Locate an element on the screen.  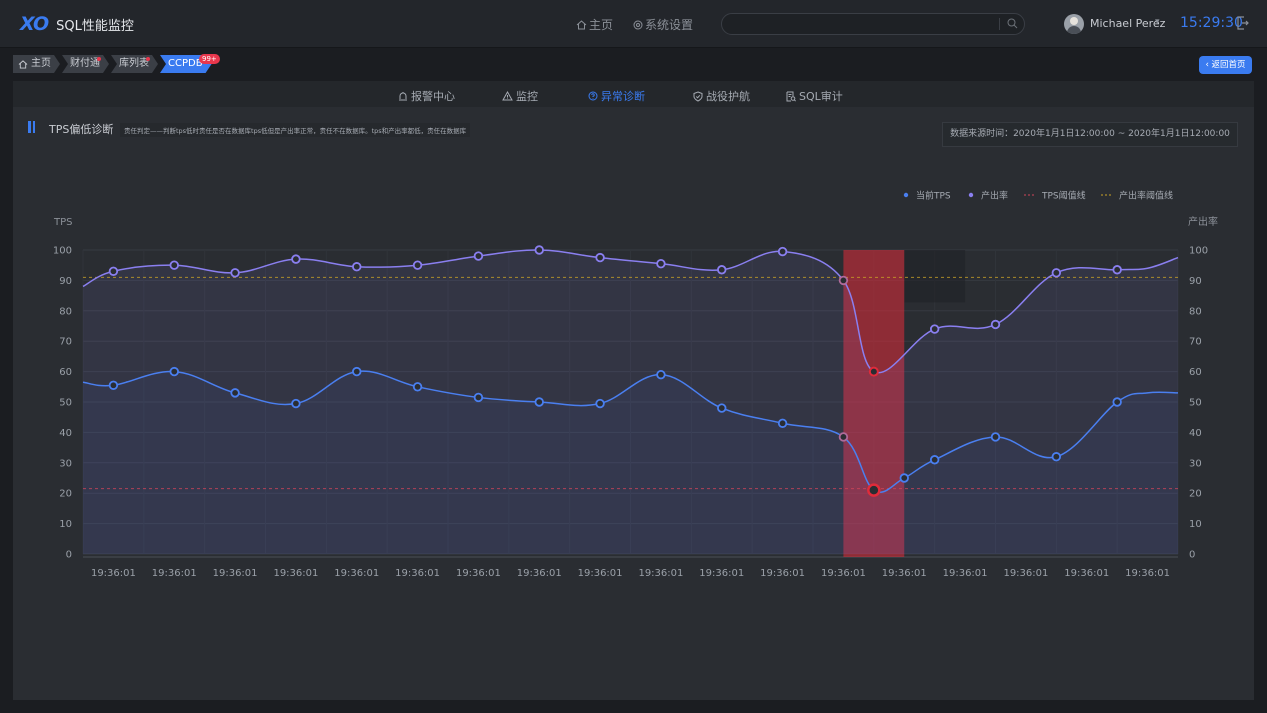
breadcrumb-label: 财付通 is located at coordinates (85, 63).